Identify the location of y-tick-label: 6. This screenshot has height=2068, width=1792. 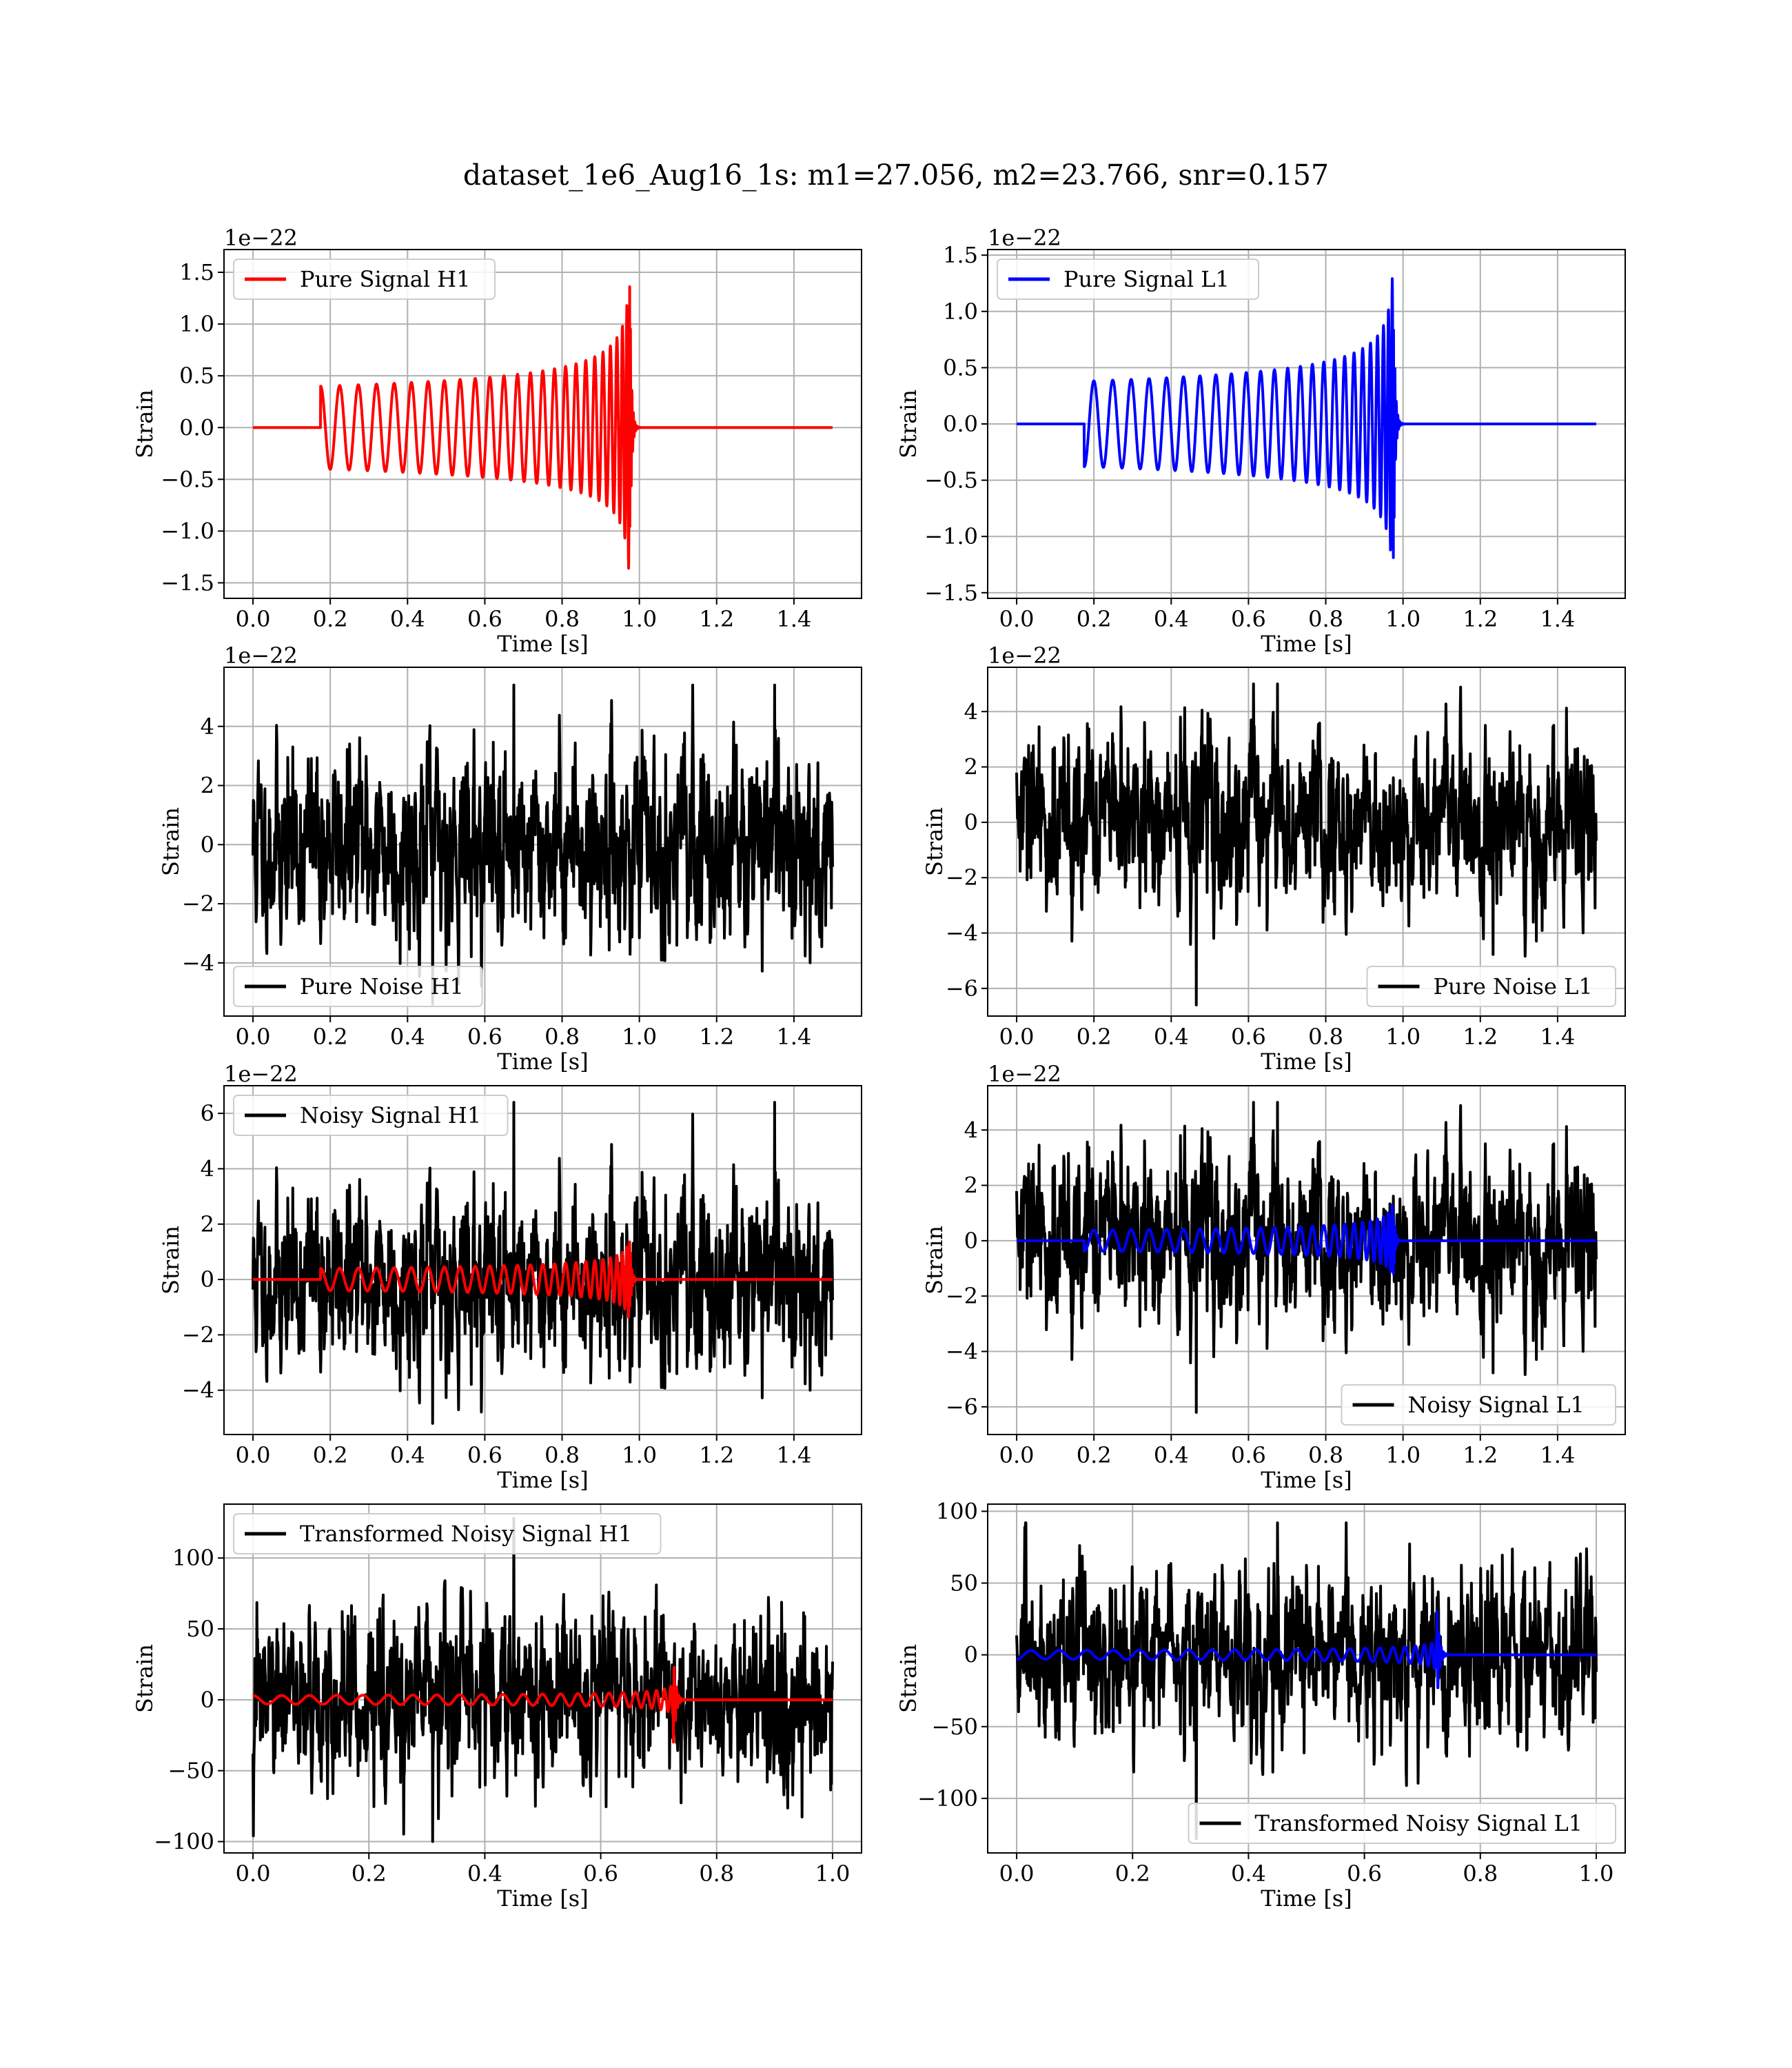
(207, 1113).